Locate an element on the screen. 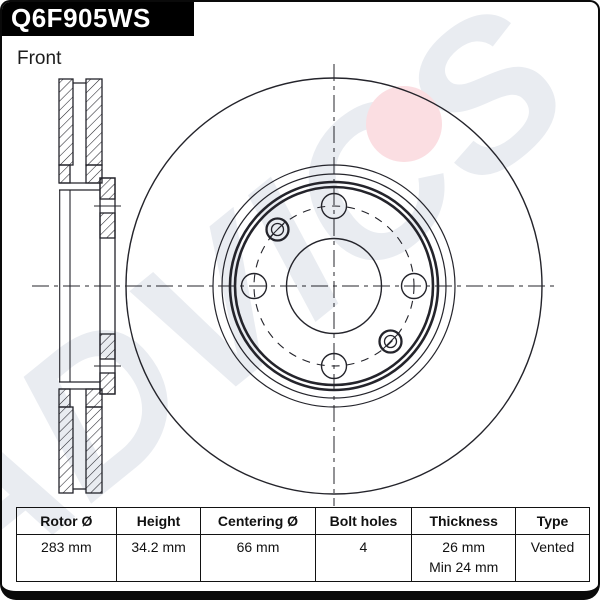  value-thickness: 26 mm Min 24 mm is located at coordinates (464, 558).